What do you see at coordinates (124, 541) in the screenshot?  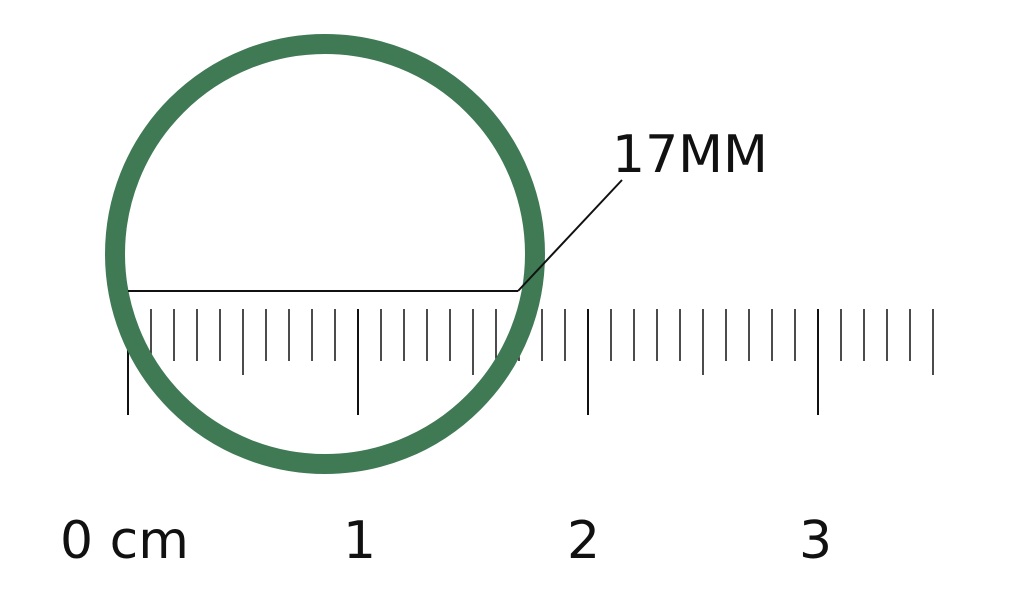 I see `ruler-label-0: 0 cm` at bounding box center [124, 541].